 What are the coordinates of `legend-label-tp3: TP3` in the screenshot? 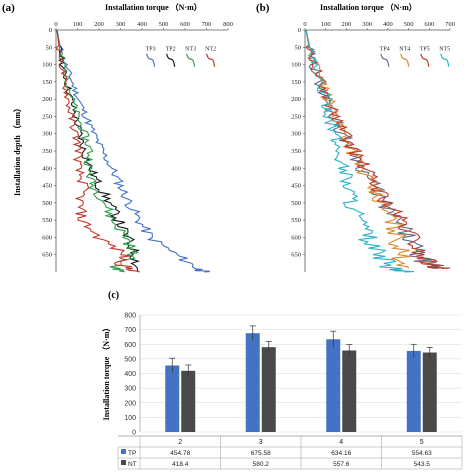 It's located at (151, 50).